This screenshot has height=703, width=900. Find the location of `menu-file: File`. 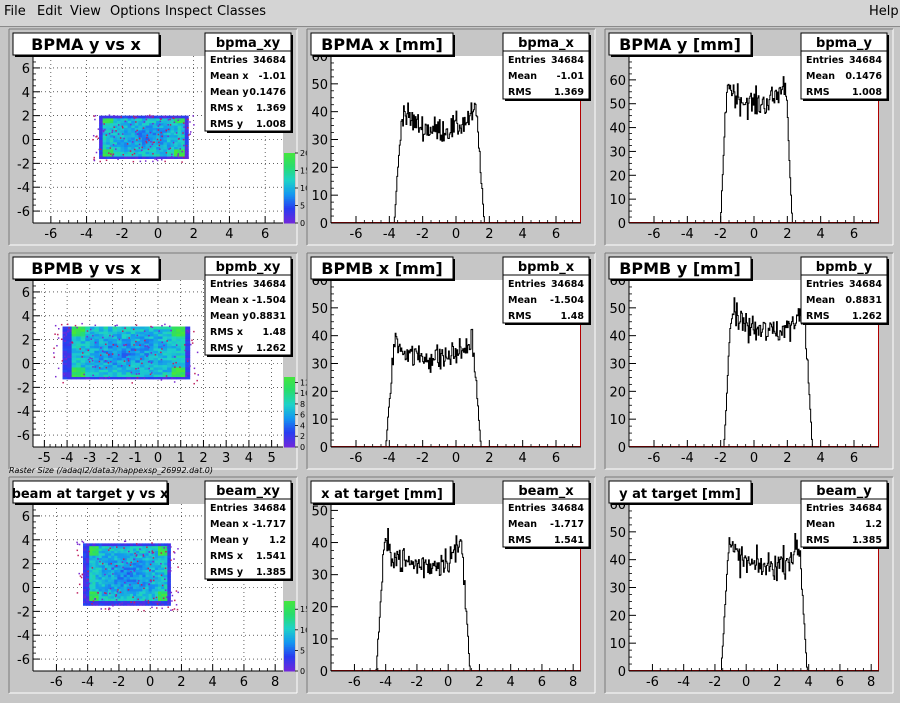

menu-file: File is located at coordinates (15, 11).